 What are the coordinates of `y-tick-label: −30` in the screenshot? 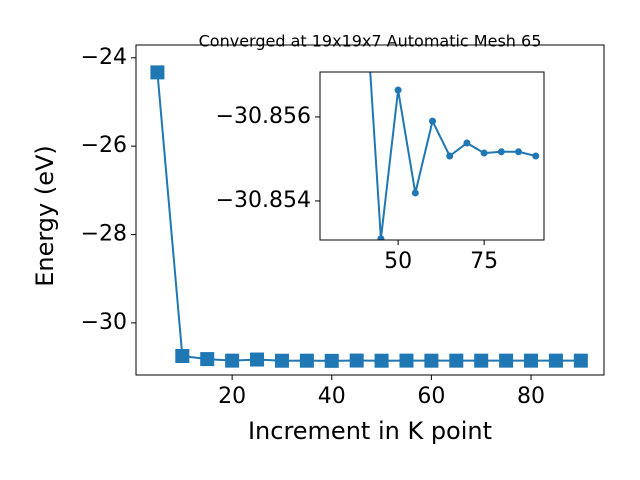 It's located at (104, 322).